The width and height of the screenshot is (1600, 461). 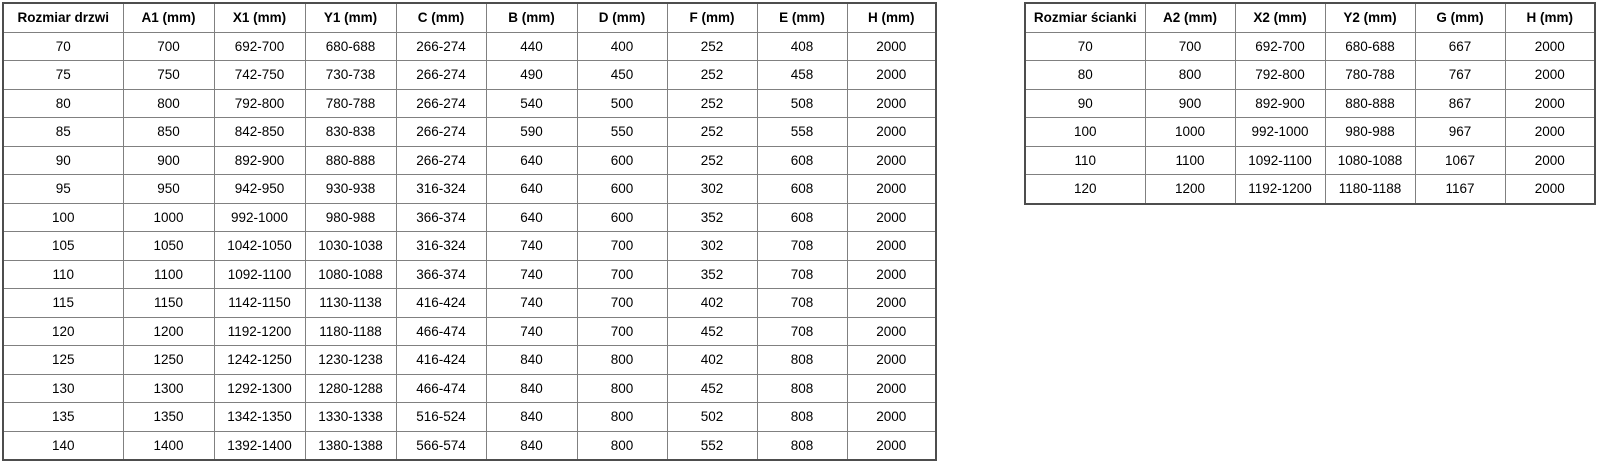 I want to click on table-cell: 1067, so click(x=1460, y=160).